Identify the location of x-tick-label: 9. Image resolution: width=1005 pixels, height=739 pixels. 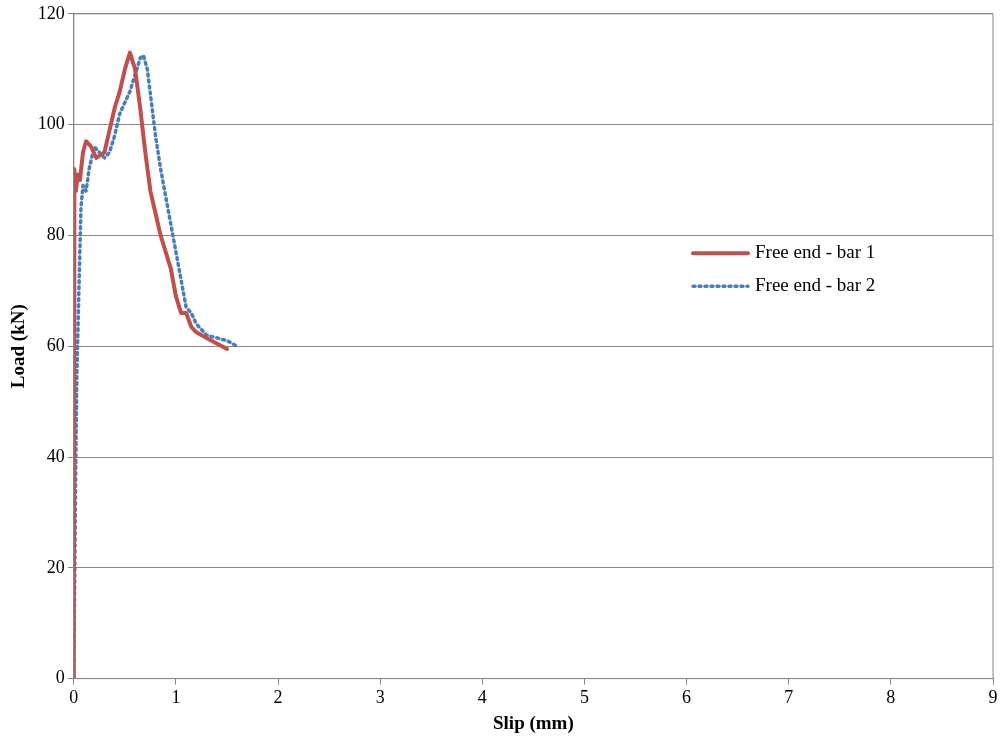
(993, 697).